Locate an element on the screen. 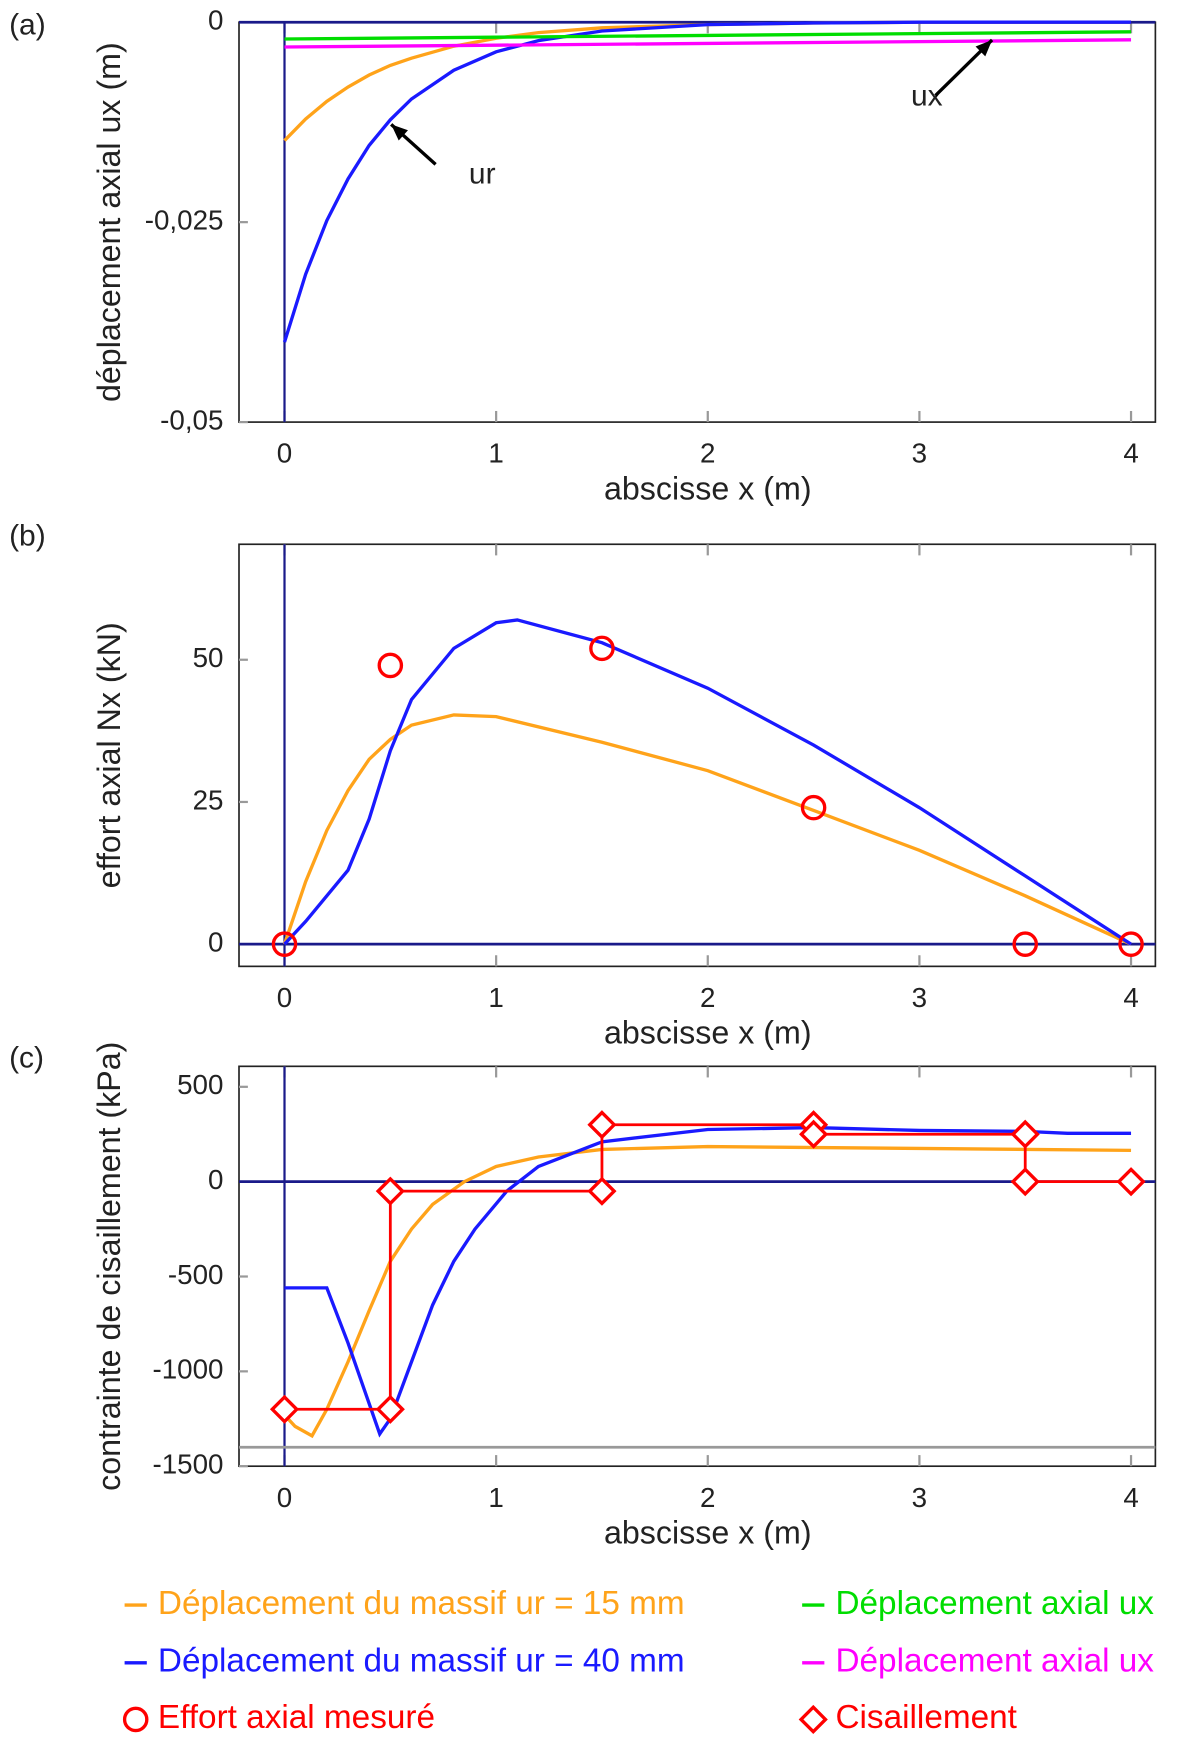 This screenshot has height=1745, width=1200. legend-label: Cisaillement is located at coordinates (926, 1717).